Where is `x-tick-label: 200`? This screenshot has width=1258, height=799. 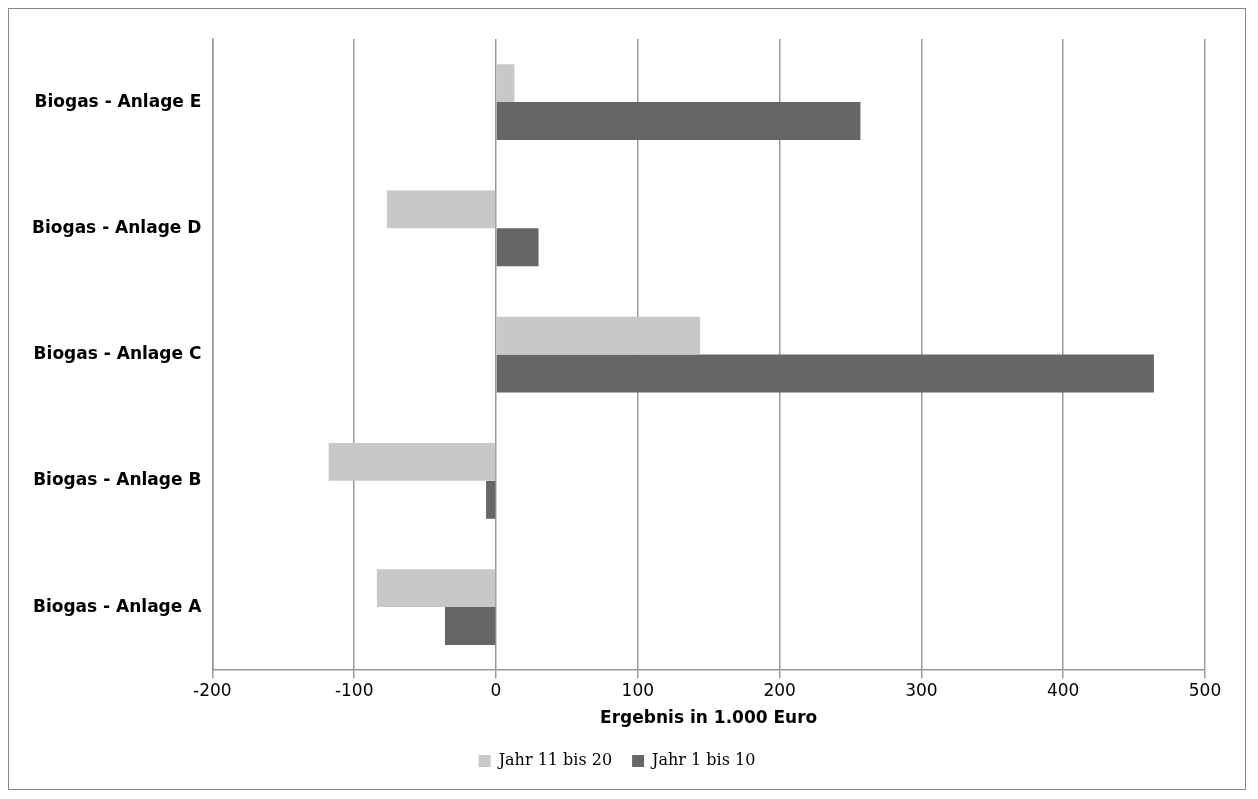
x-tick-label: 200 is located at coordinates (779, 689).